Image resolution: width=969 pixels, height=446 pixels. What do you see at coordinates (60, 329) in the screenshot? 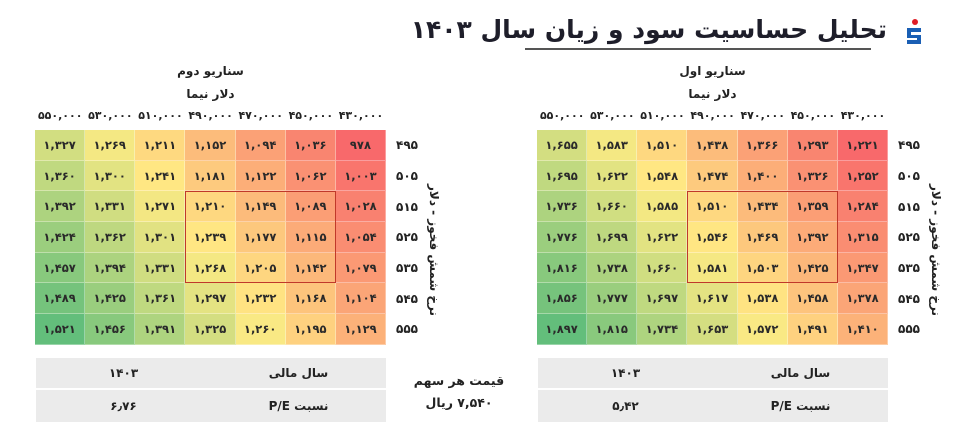
I see `heatmap-cell: ۱,۵۲۱` at bounding box center [60, 329].